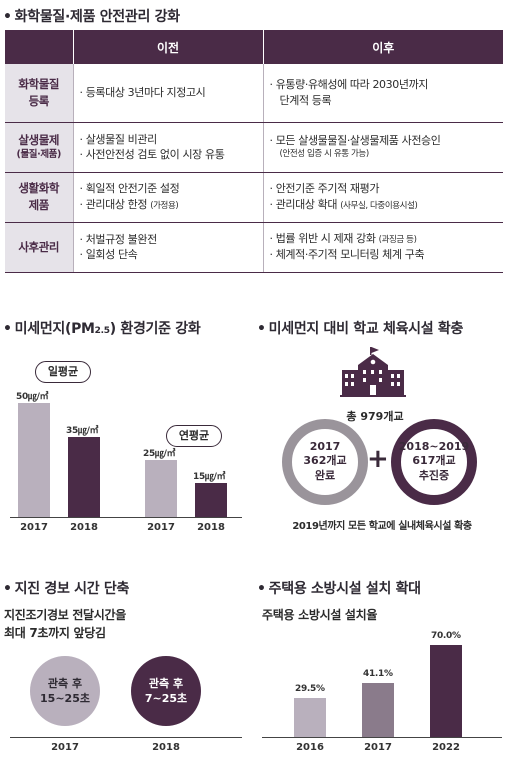 The image size is (509, 766). I want to click on fire-bar-value-label: 41.1%, so click(378, 673).